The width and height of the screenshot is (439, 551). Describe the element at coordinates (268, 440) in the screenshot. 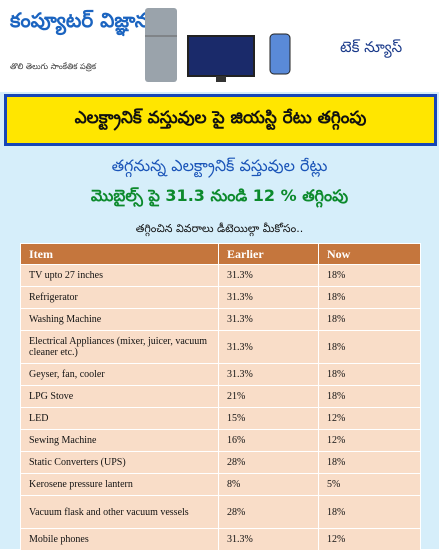

I see `table-cell: 16%` at that location.